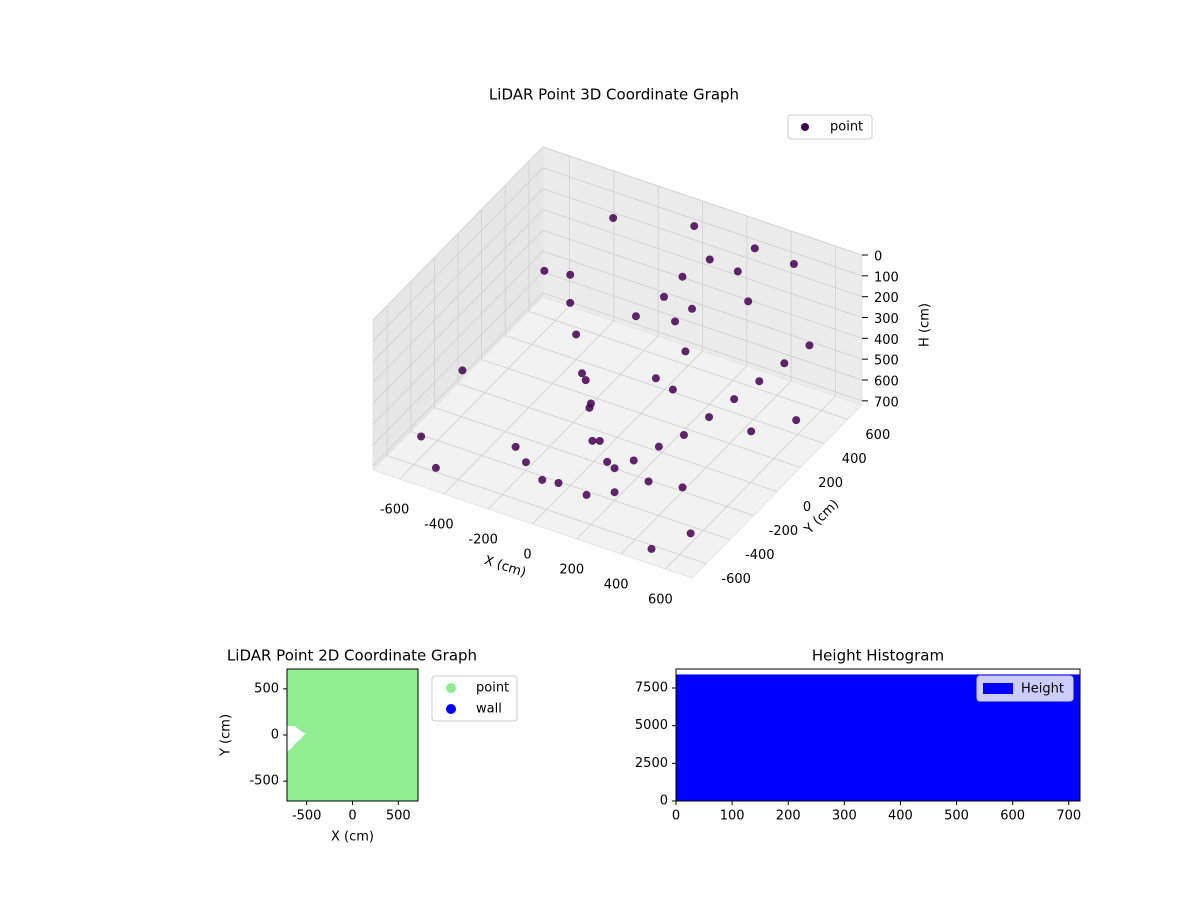 Image resolution: width=1200 pixels, height=900 pixels. I want to click on z-tick-label: 500, so click(886, 361).